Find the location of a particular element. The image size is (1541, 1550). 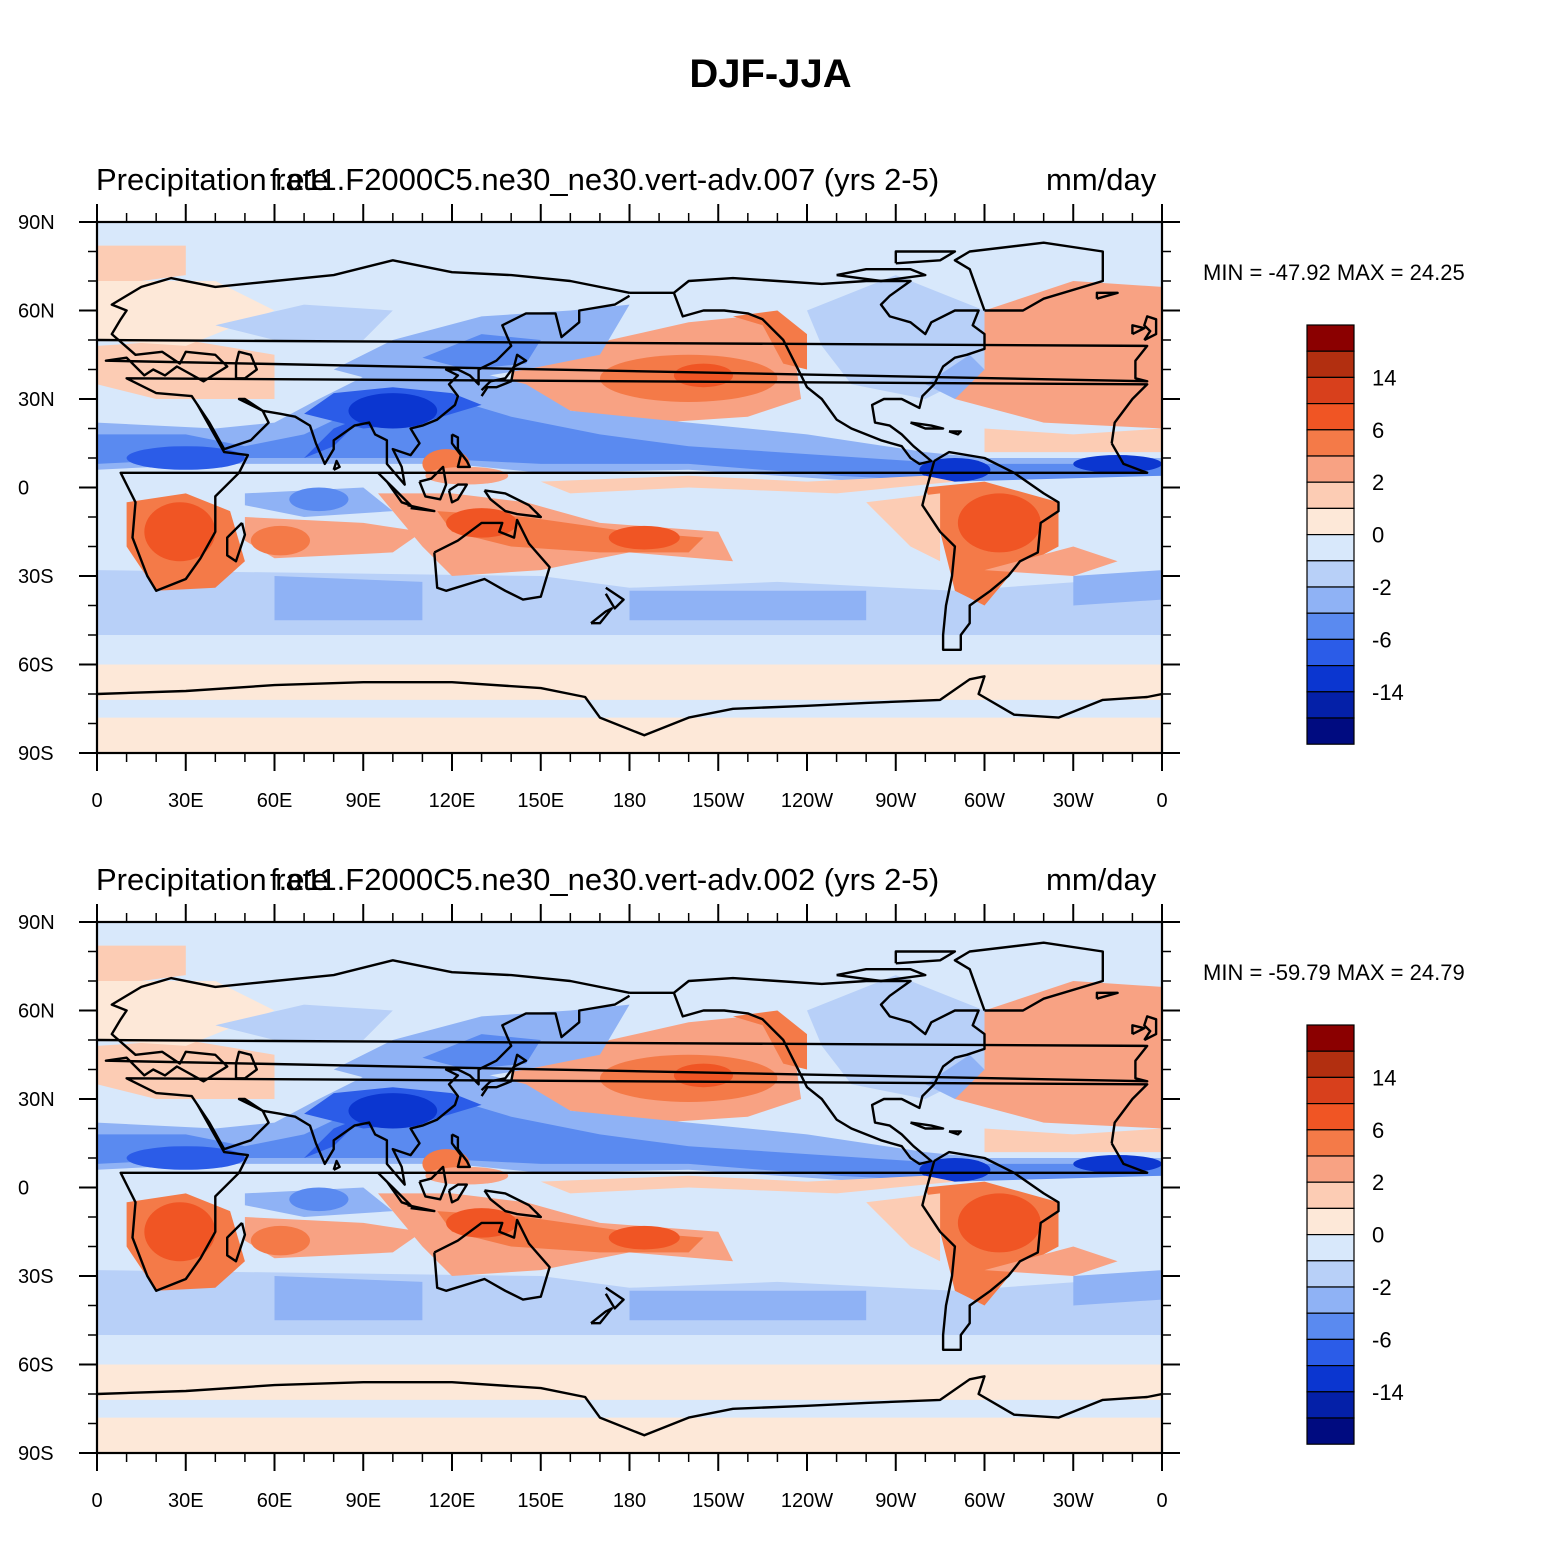

colorbar-label: -2 is located at coordinates (1382, 587).